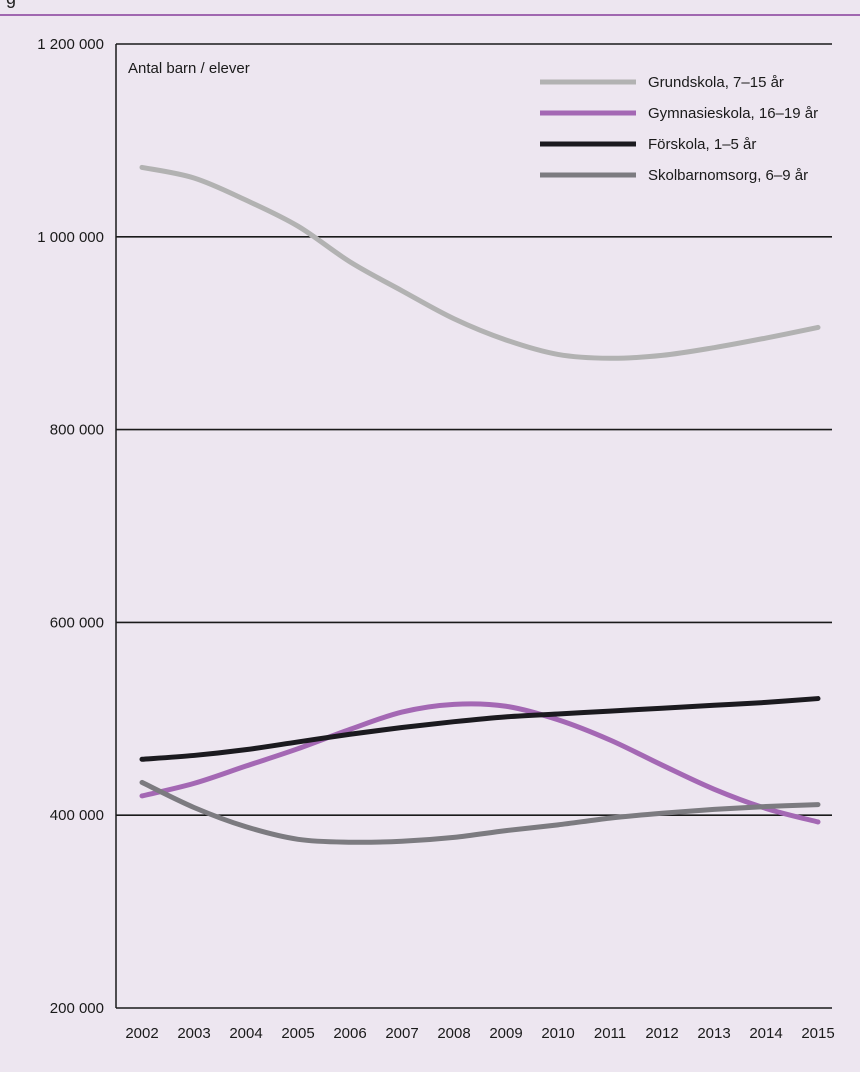 This screenshot has height=1072, width=860. Describe the element at coordinates (70, 237) in the screenshot. I see `y-tick-label: 1 000 000` at that location.